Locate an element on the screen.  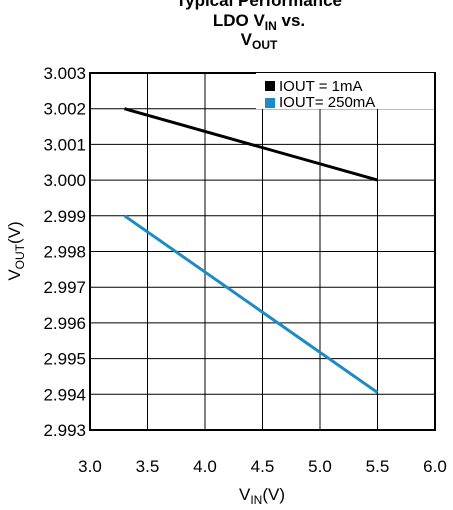
chart-title-line1: LDO VIN vs. is located at coordinates (259, 22).